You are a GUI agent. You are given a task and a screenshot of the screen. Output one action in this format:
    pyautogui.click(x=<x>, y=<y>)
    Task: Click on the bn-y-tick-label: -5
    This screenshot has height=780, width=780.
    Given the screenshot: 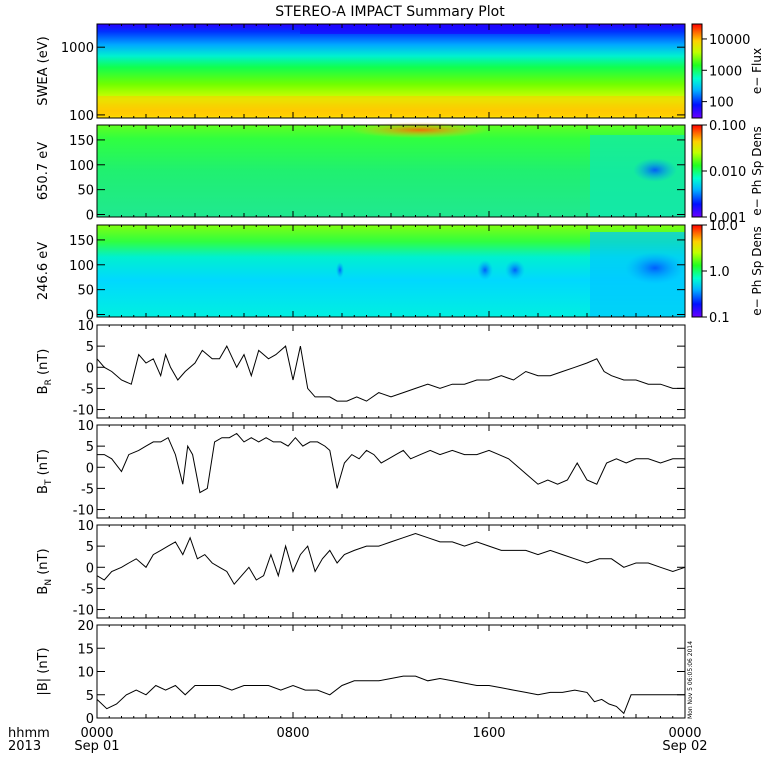 What is the action you would take?
    pyautogui.click(x=87, y=589)
    